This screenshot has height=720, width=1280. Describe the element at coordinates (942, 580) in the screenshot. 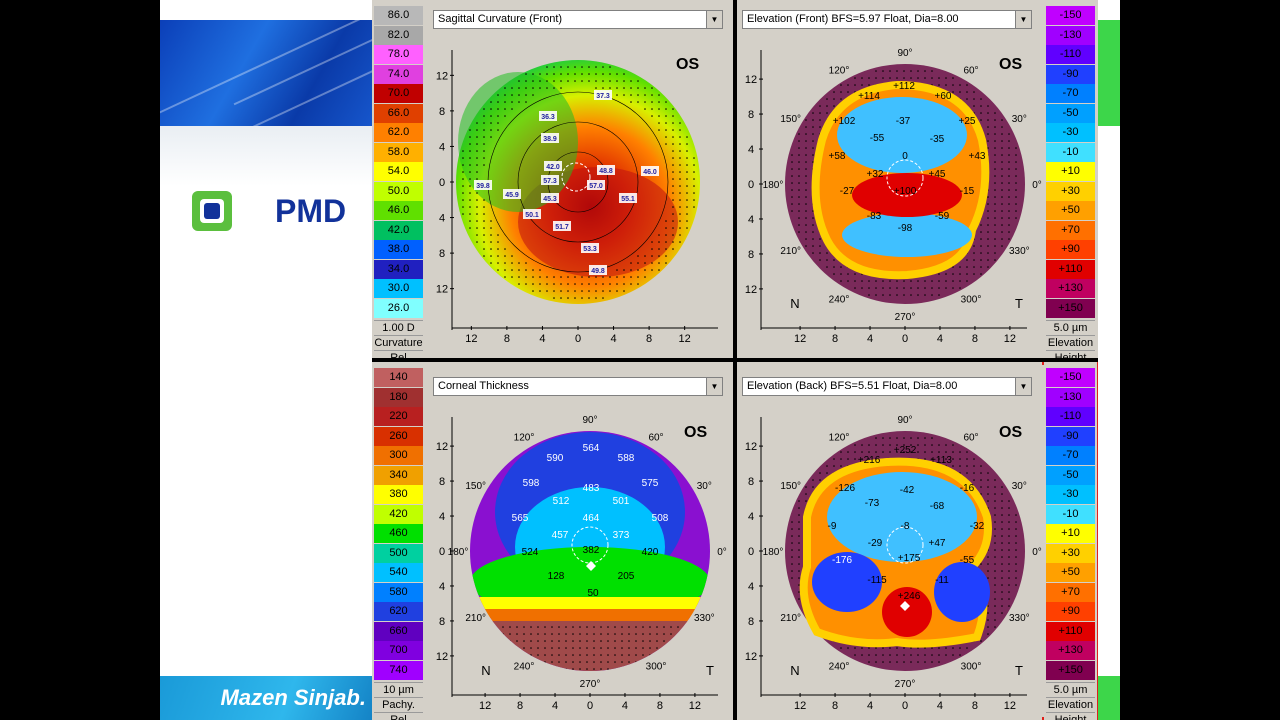

I see `map-value-label: -11` at that location.